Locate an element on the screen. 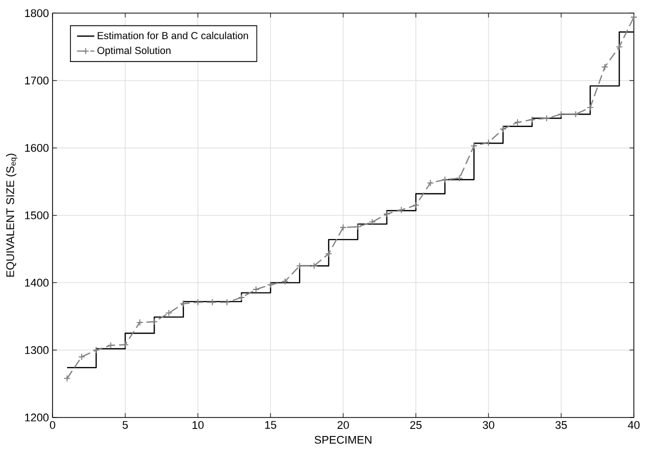  x-tick-label: 20 is located at coordinates (343, 425).